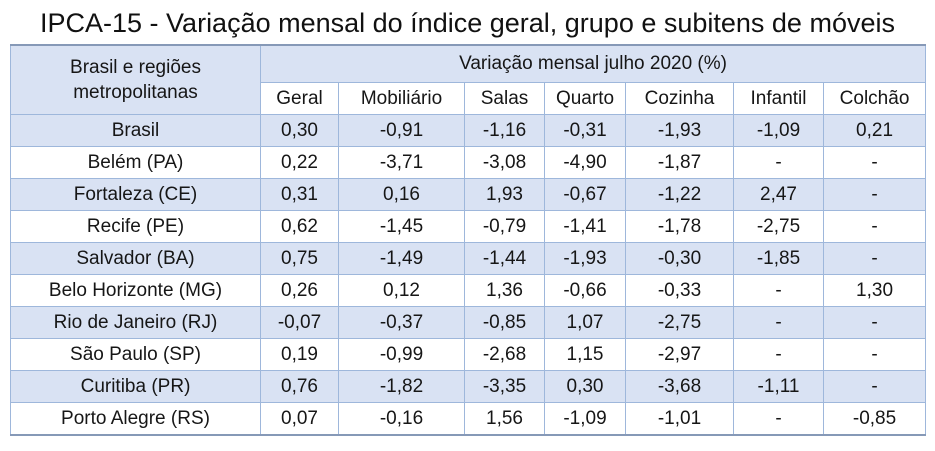 This screenshot has height=451, width=935. What do you see at coordinates (778, 387) in the screenshot?
I see `value-cell: -1,11` at bounding box center [778, 387].